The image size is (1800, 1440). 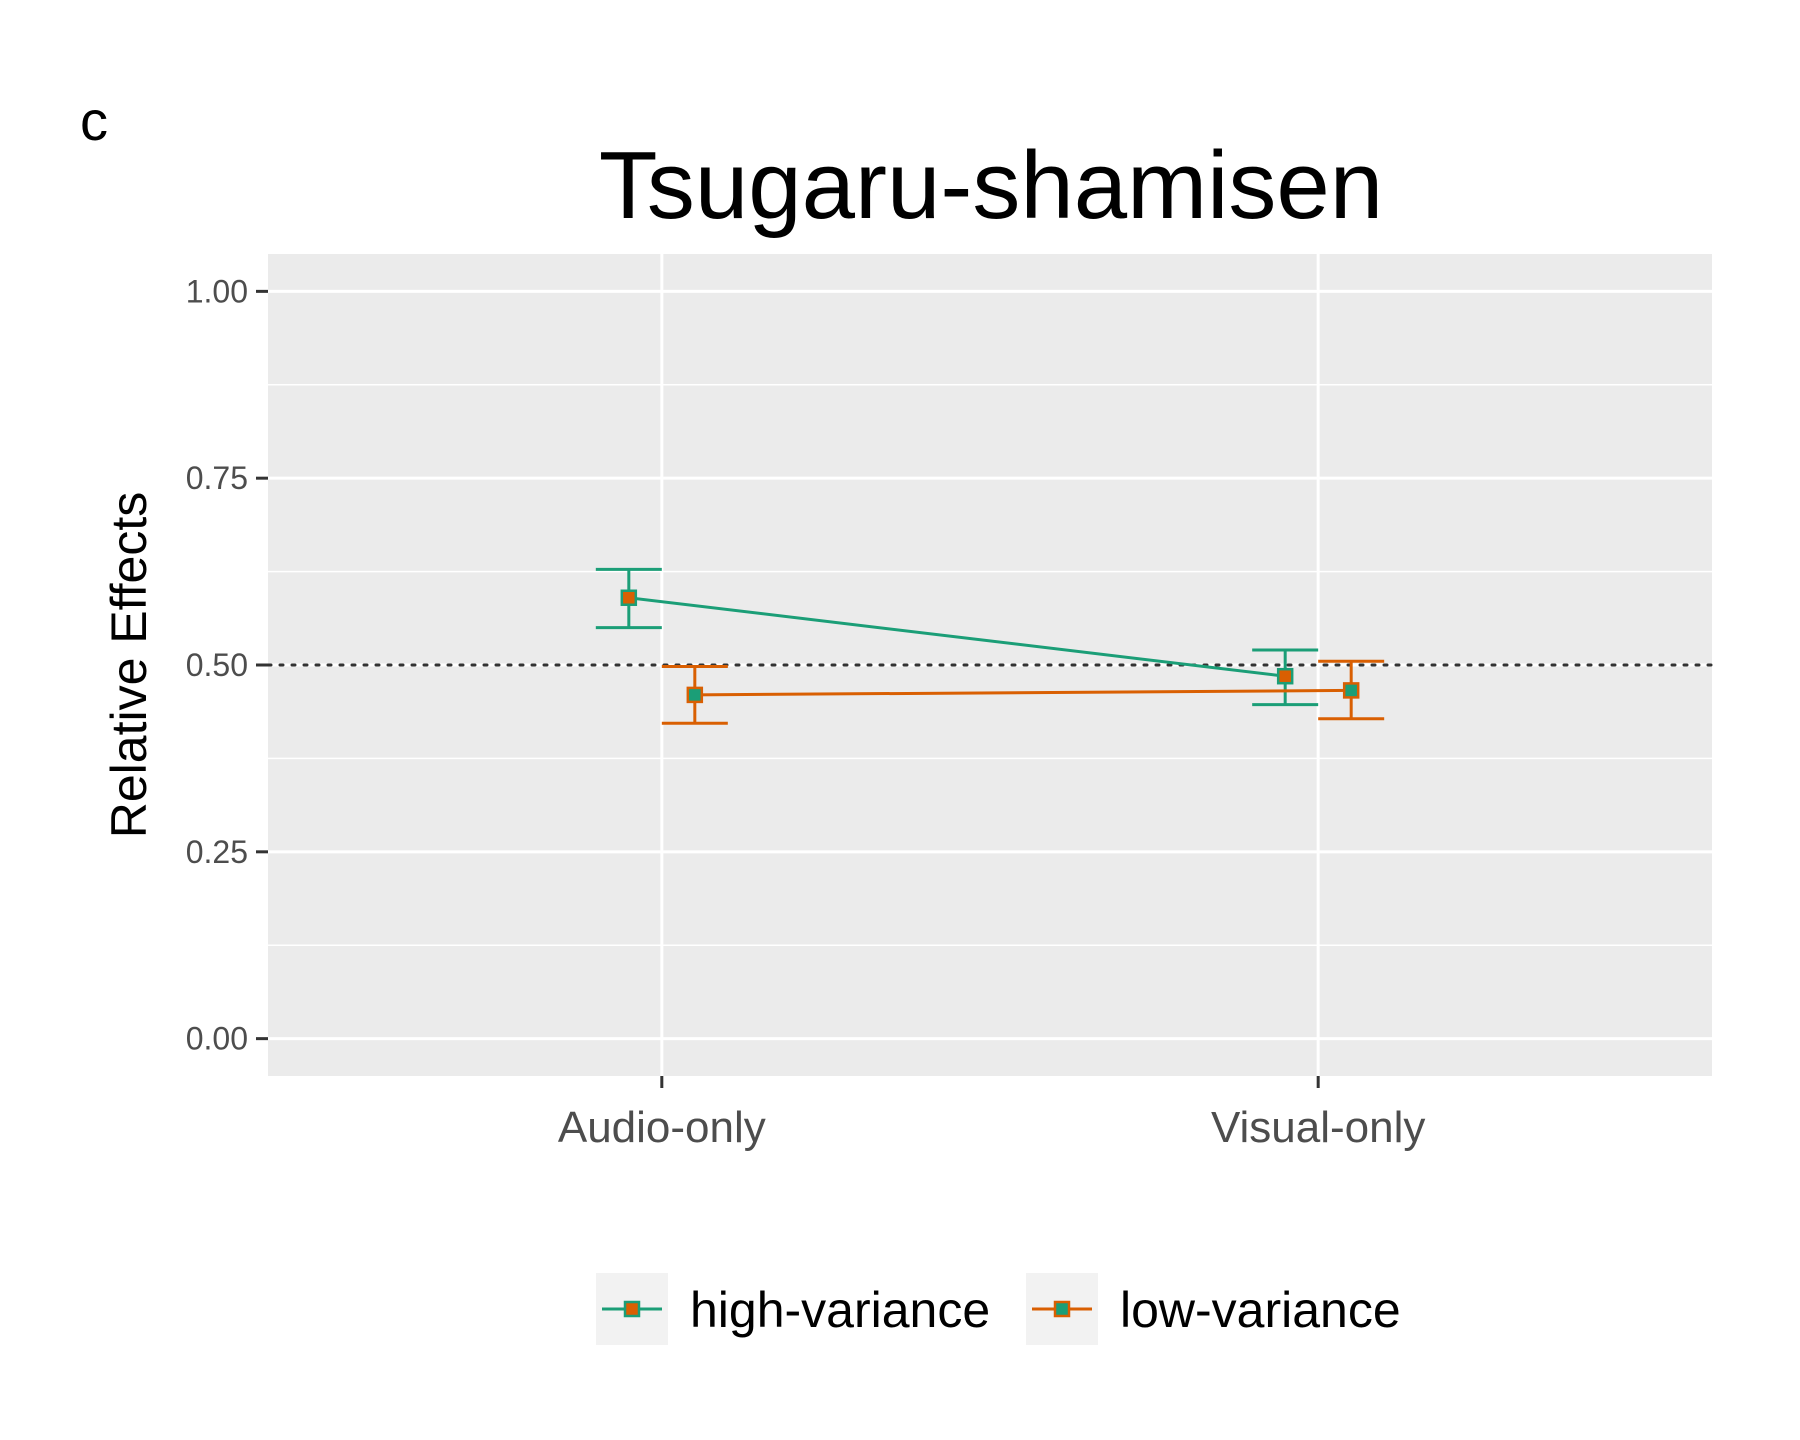 I want to click on x-axis: Audio-only Visual-only, so click(x=991, y=1114).